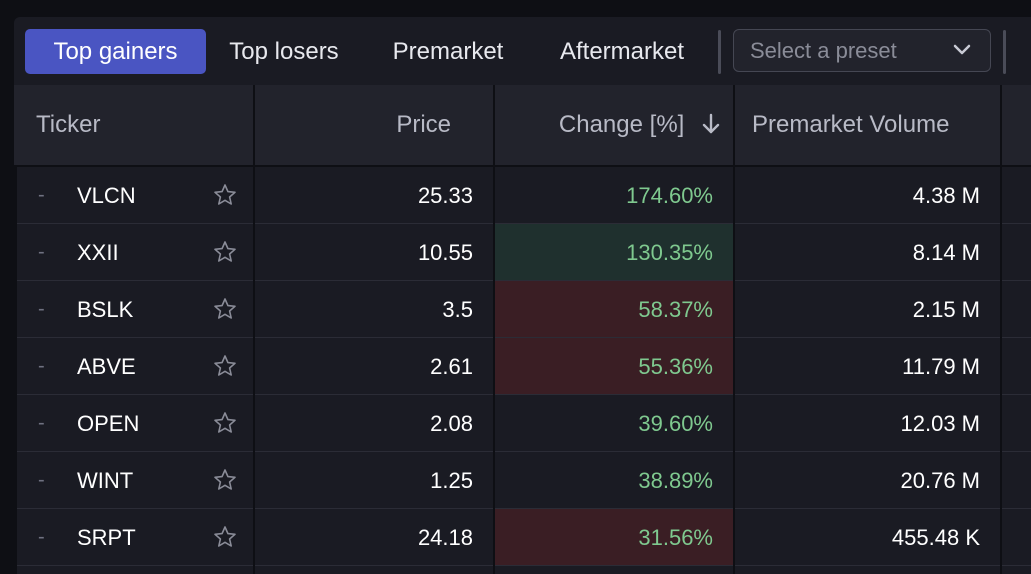 The width and height of the screenshot is (1031, 574). What do you see at coordinates (946, 309) in the screenshot?
I see `volume-cell: 2.15 M` at bounding box center [946, 309].